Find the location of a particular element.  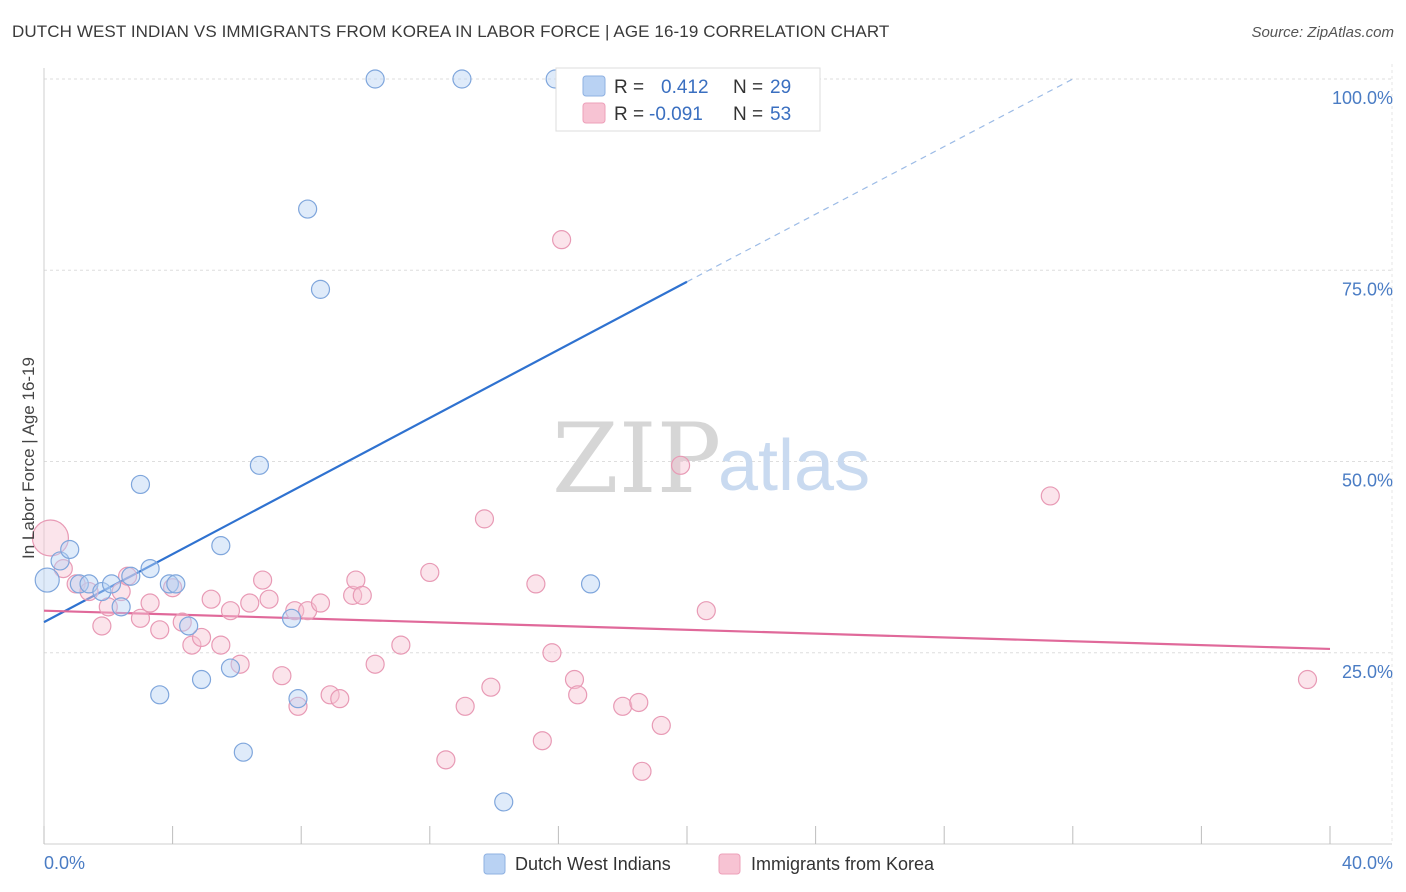

y-axis-label: In Labor Force | Age 16-19 is located at coordinates (28, 458).